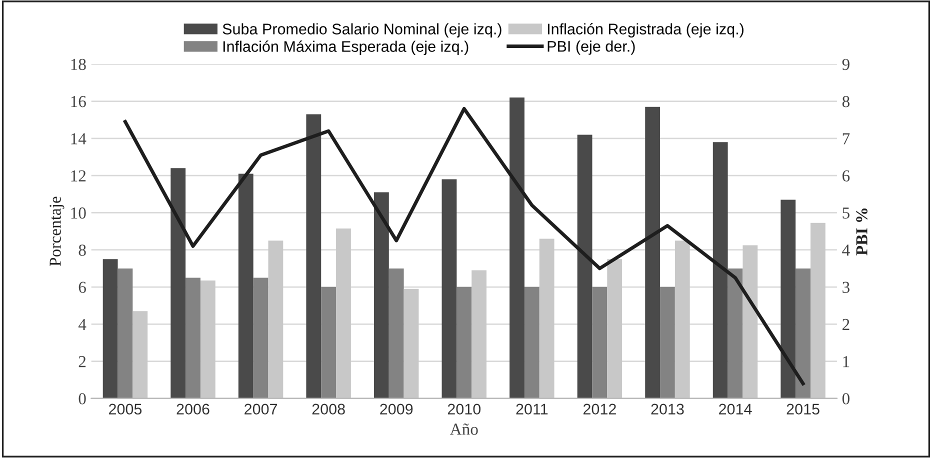 The width and height of the screenshot is (932, 458). Describe the element at coordinates (862, 232) in the screenshot. I see `y2-axis-title: PBI %` at that location.